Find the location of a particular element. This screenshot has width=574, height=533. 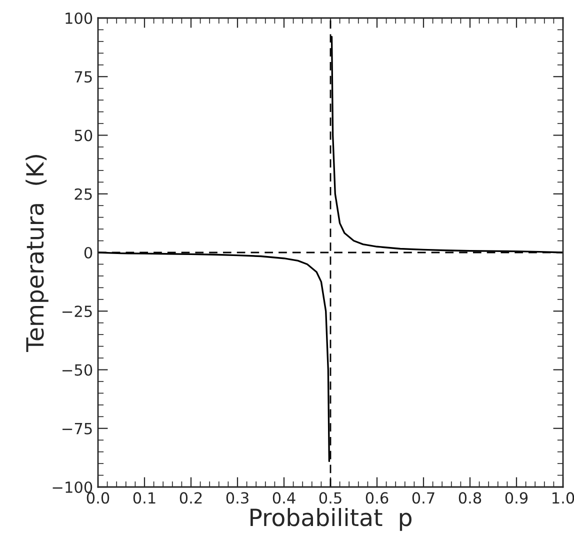

x-tick-label: 0.8 is located at coordinates (470, 498).